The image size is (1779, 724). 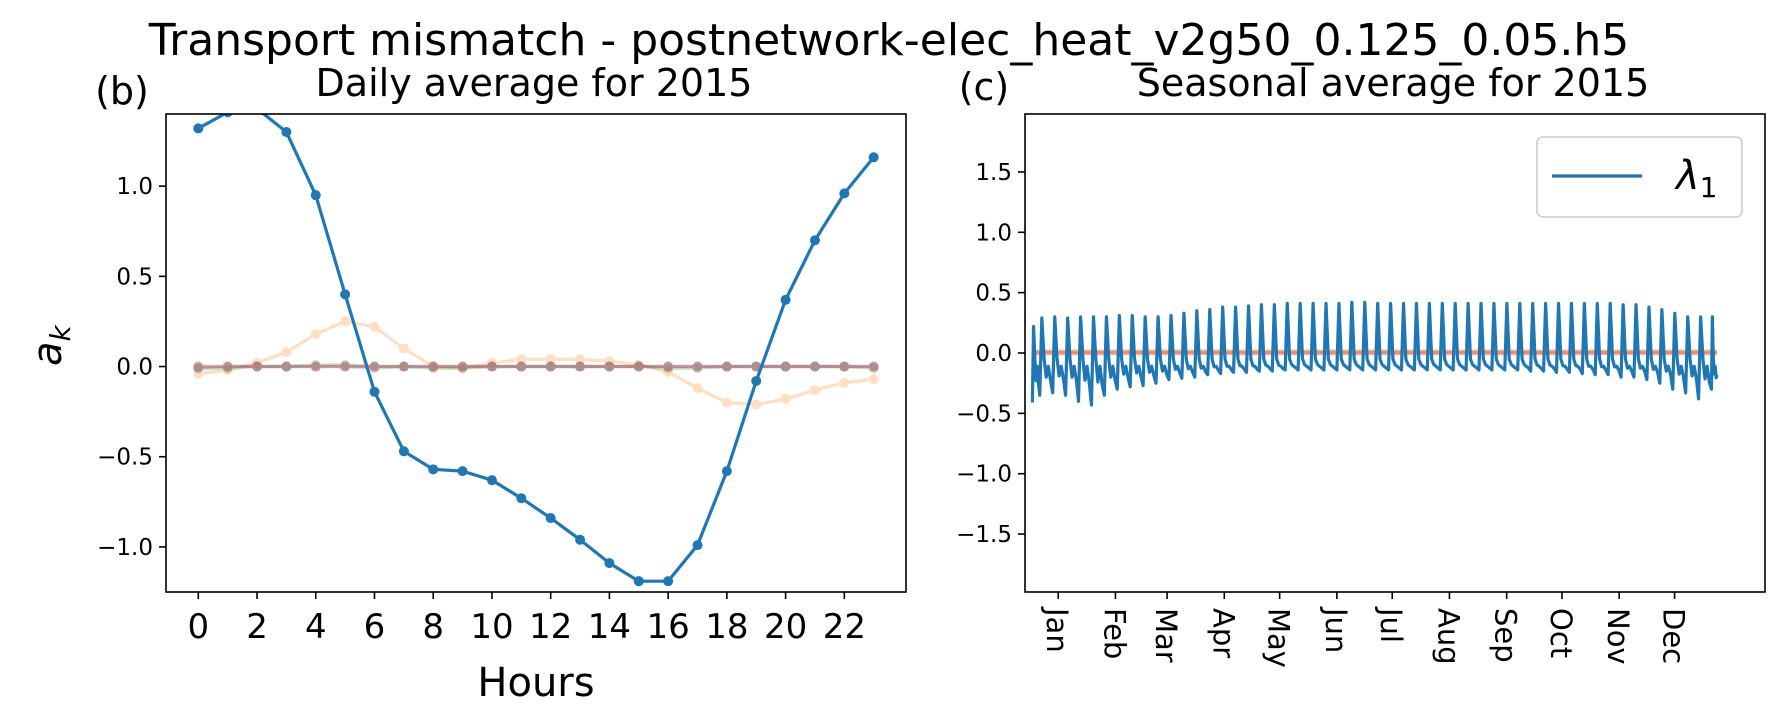 I want to click on panel-c-x-tick-label: Oct, so click(x=1561, y=633).